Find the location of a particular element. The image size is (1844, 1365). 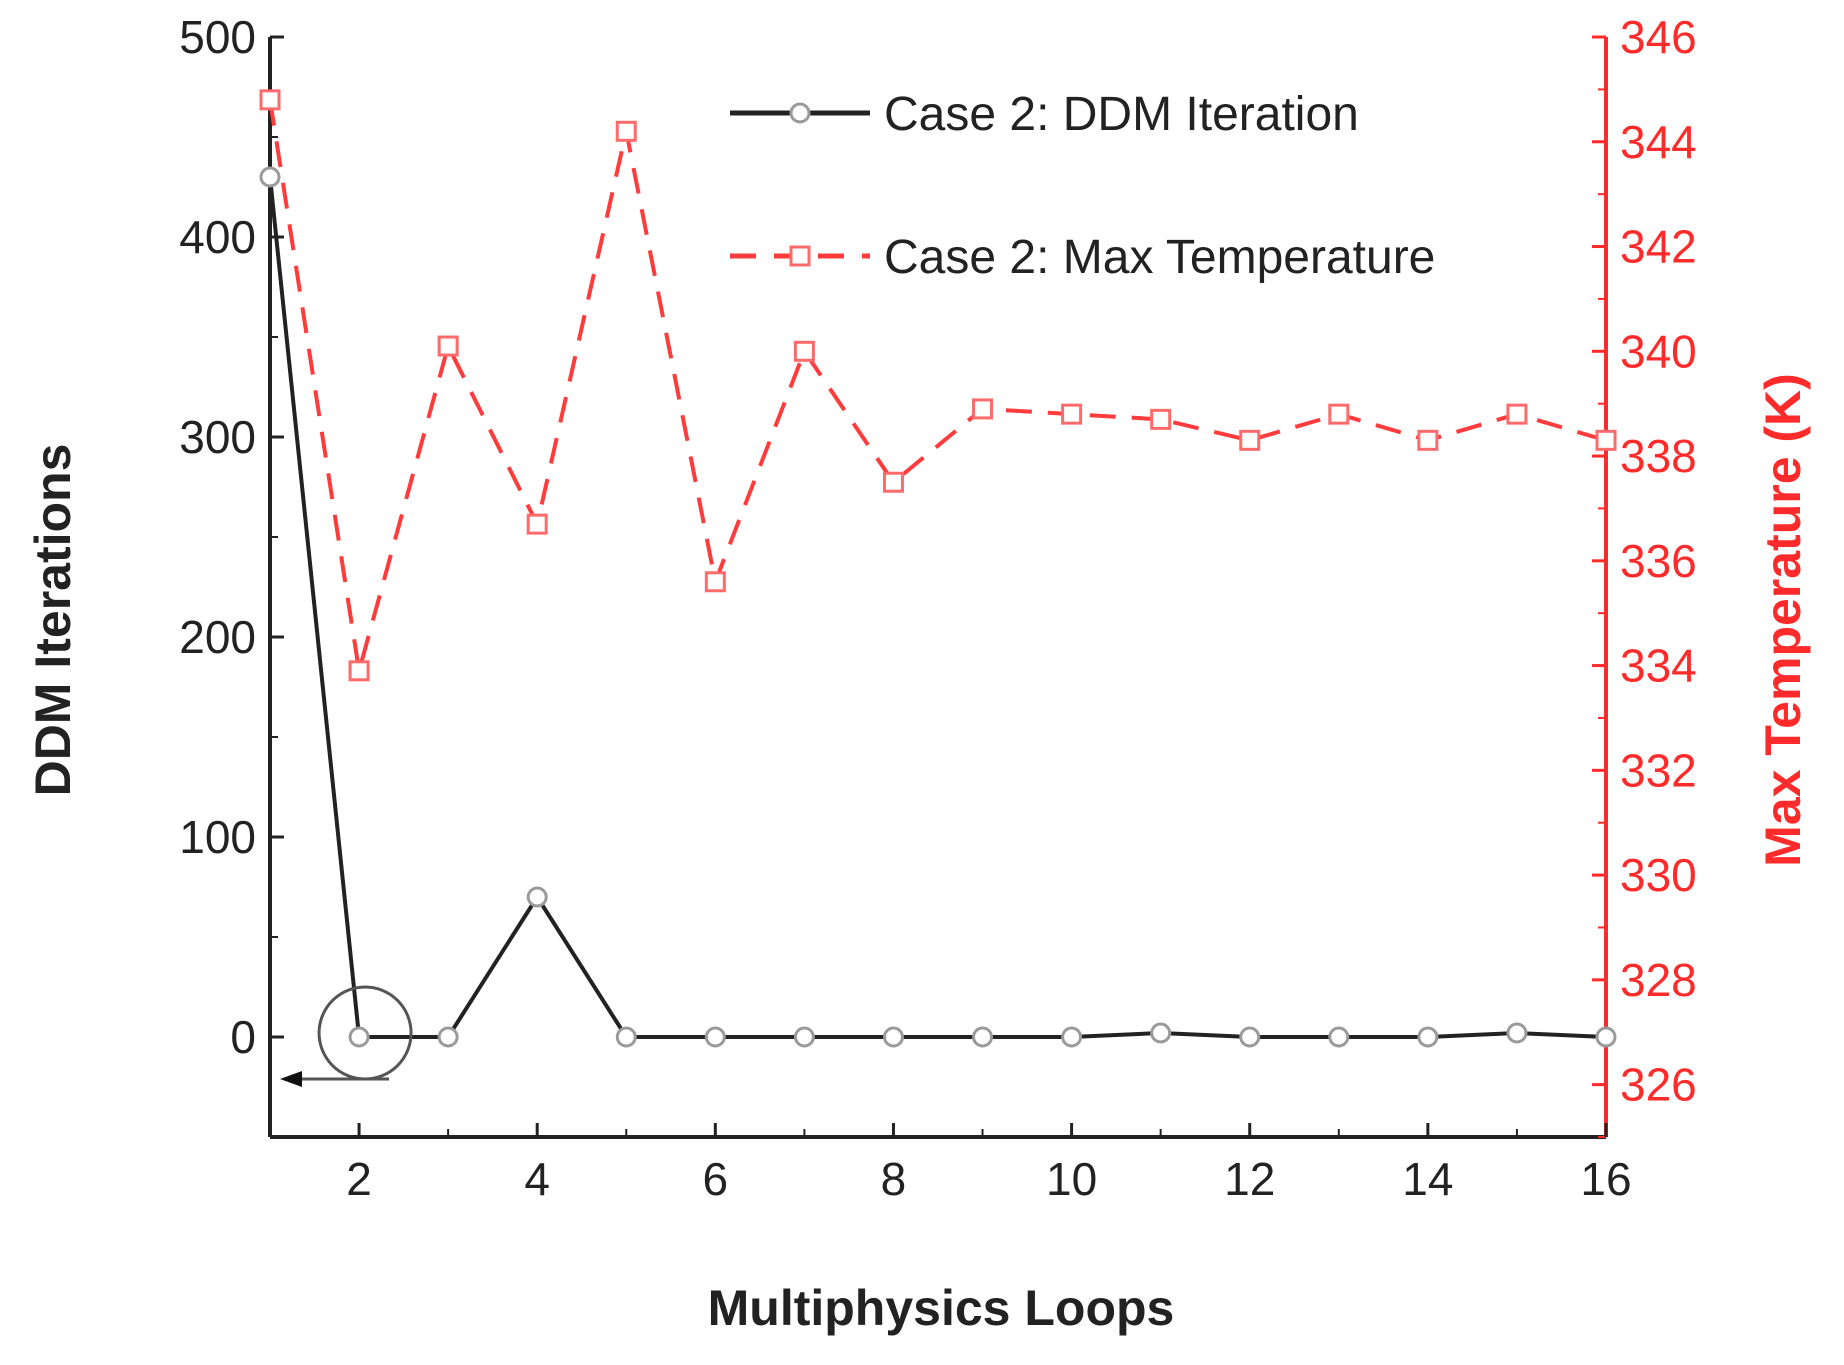

right-axis-title: Max Temperature (K) is located at coordinates (1783, 620).